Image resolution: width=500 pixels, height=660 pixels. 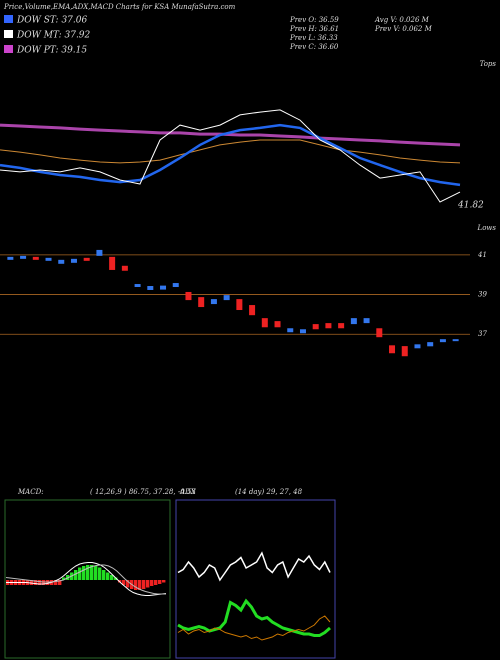 I want to click on stat: Prev L: 36.33, so click(x=313, y=38).